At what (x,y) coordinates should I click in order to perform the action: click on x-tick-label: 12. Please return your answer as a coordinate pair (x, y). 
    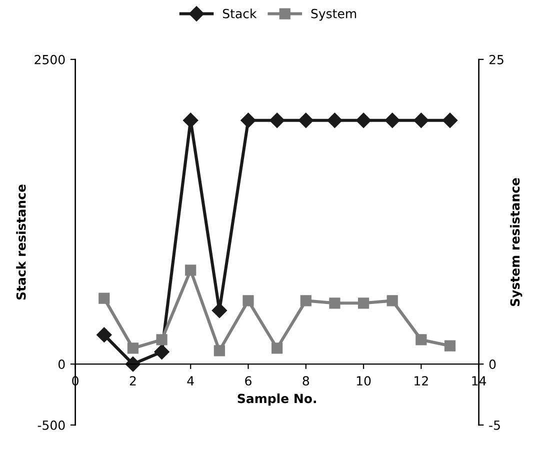
    Looking at the image, I should click on (421, 381).